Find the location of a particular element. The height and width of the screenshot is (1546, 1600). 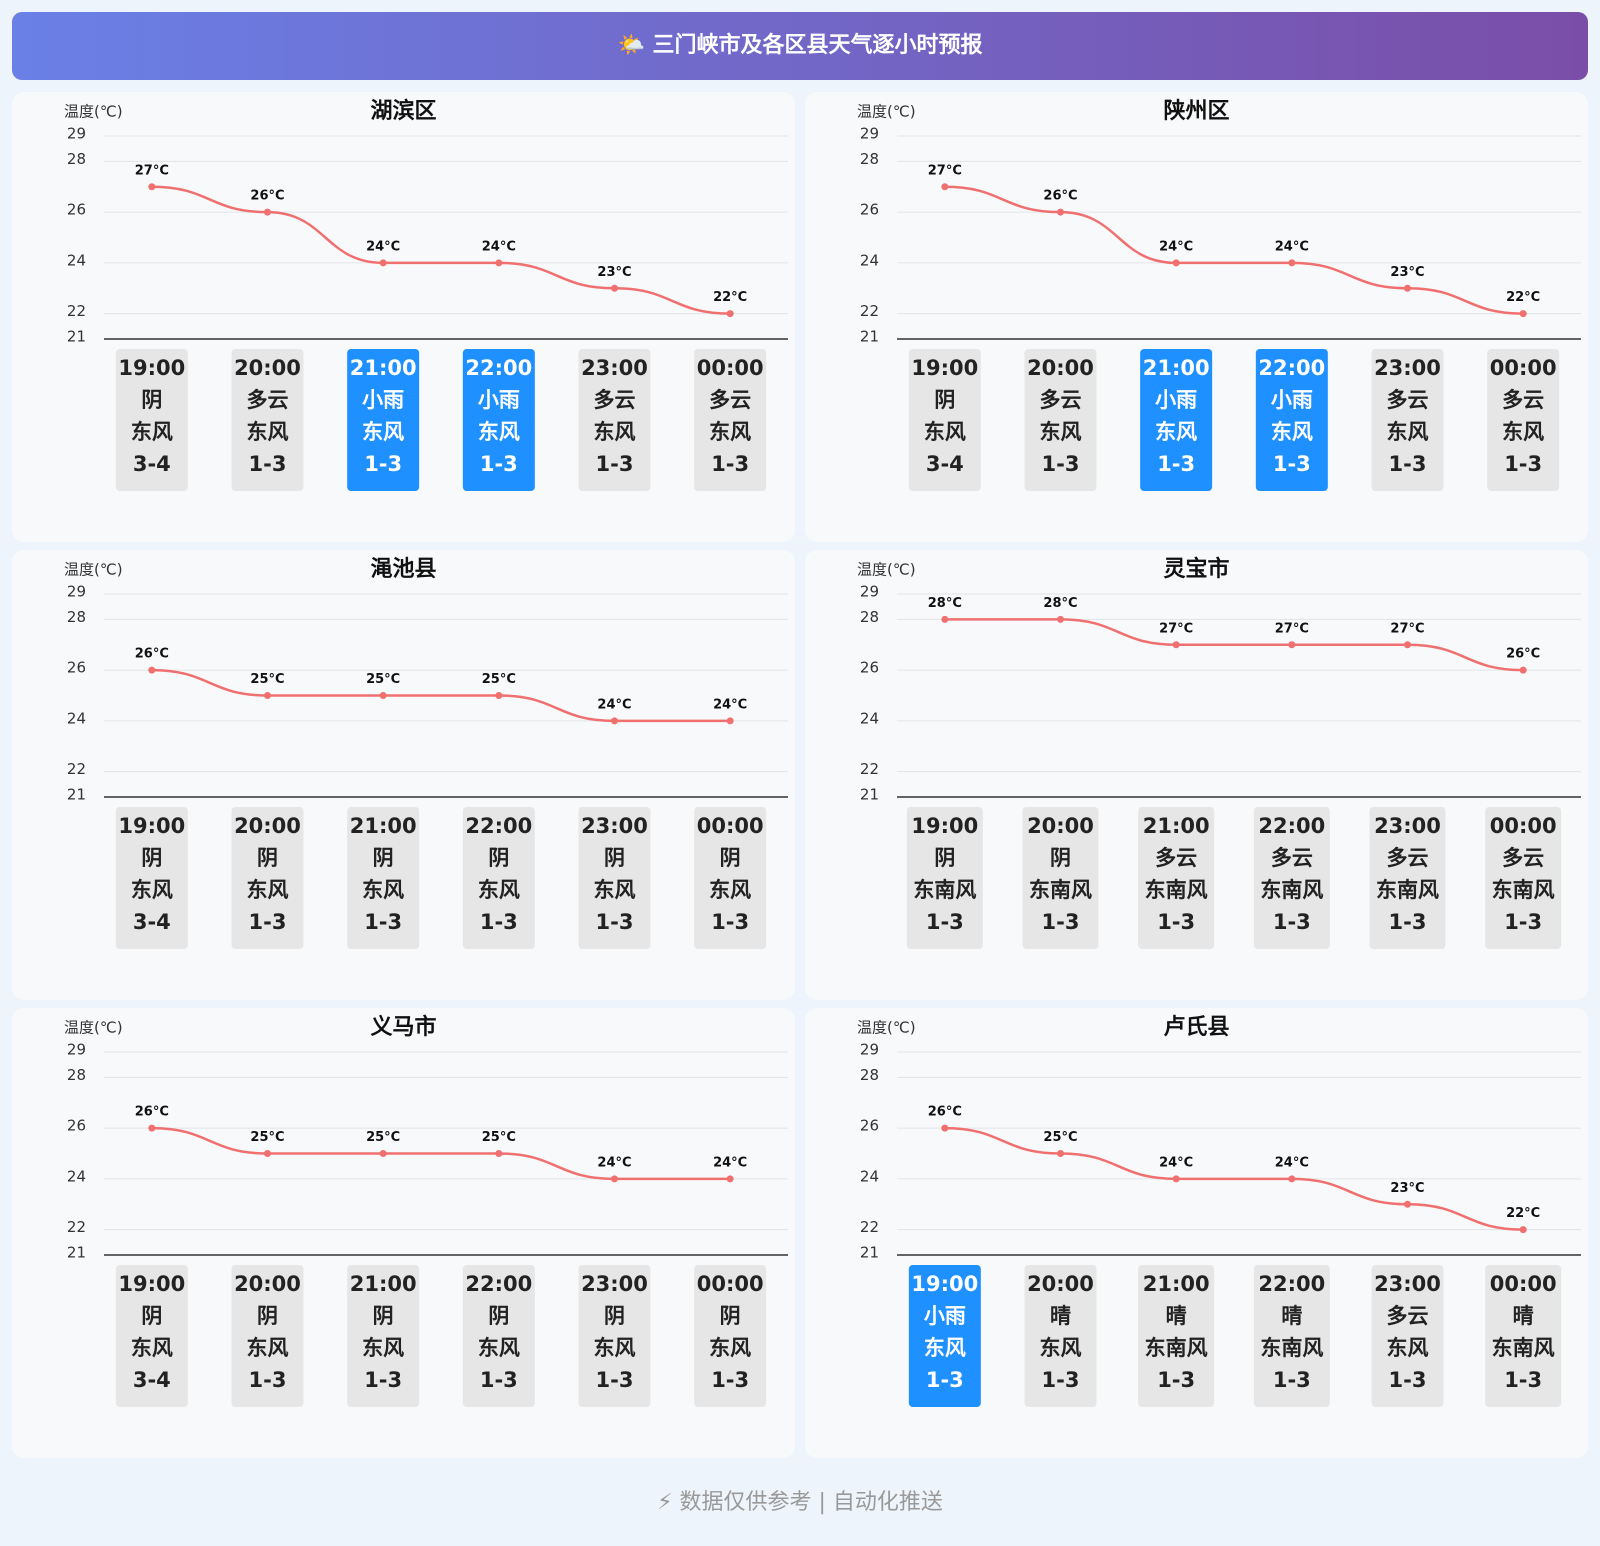

y-tick-label: 26 is located at coordinates (76, 1126).